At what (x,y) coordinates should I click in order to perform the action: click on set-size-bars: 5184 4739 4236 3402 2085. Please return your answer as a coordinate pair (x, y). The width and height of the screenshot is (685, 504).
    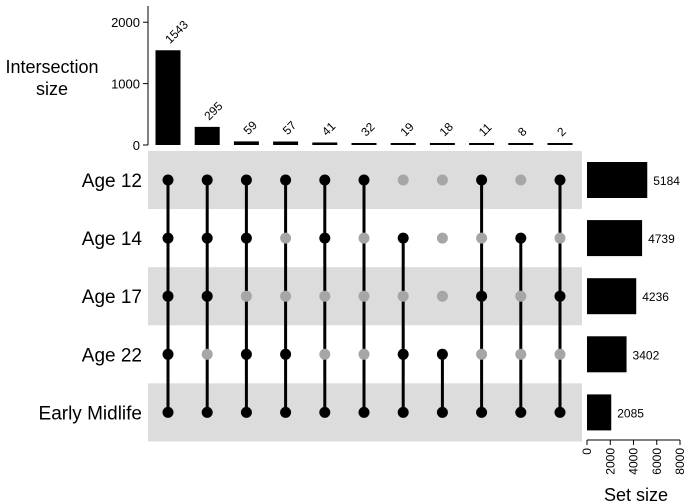
    Looking at the image, I should click on (633, 296).